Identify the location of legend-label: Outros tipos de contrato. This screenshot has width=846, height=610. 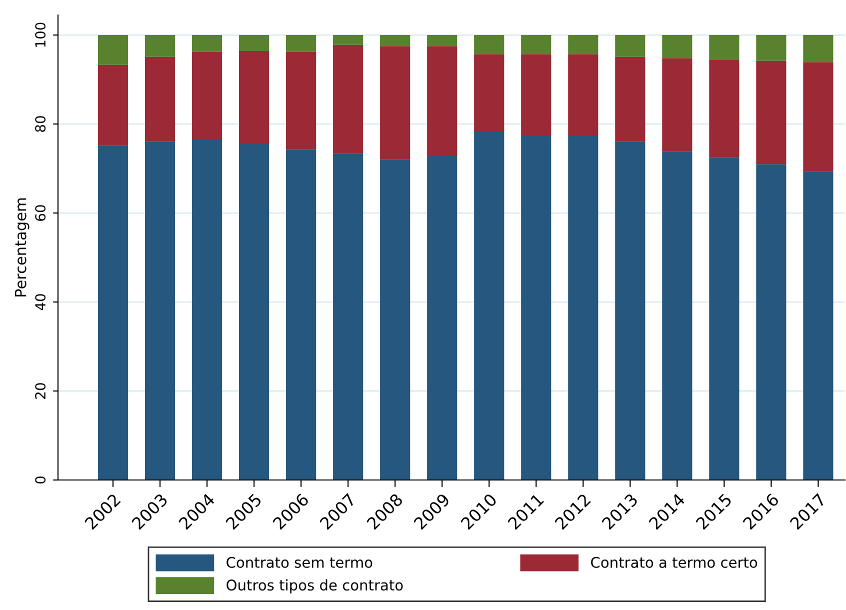
(314, 586).